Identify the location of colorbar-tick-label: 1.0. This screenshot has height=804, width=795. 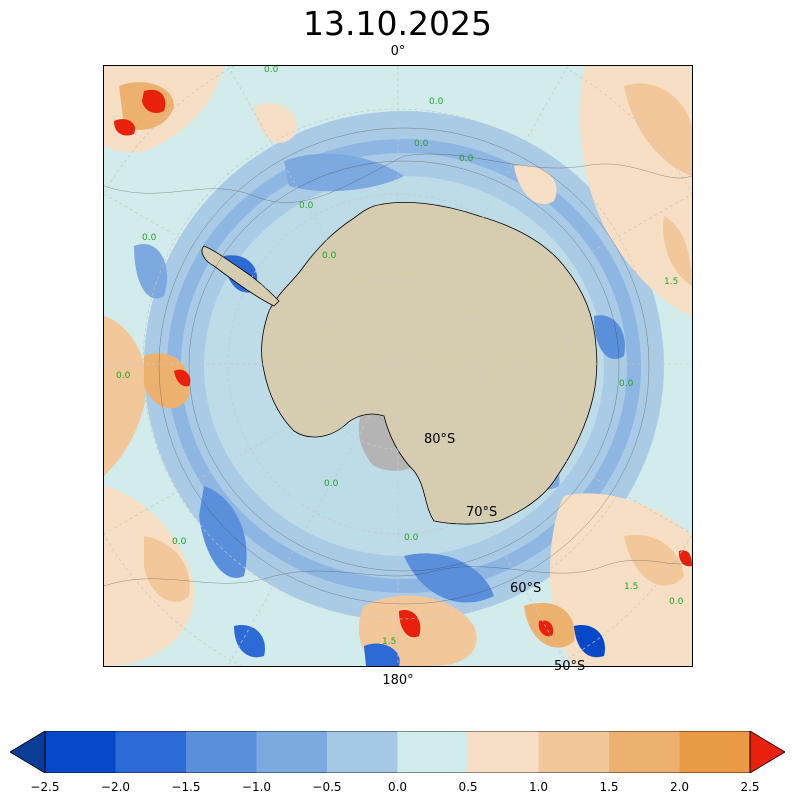
(538, 787).